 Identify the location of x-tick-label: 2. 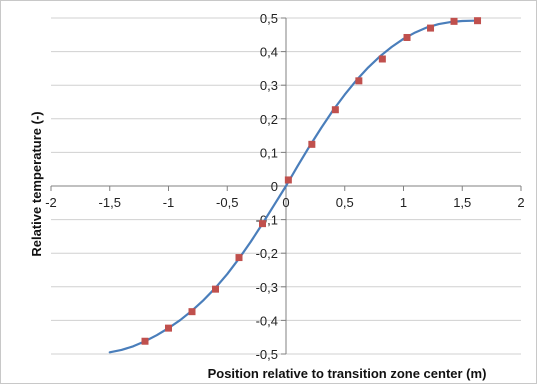
(520, 202).